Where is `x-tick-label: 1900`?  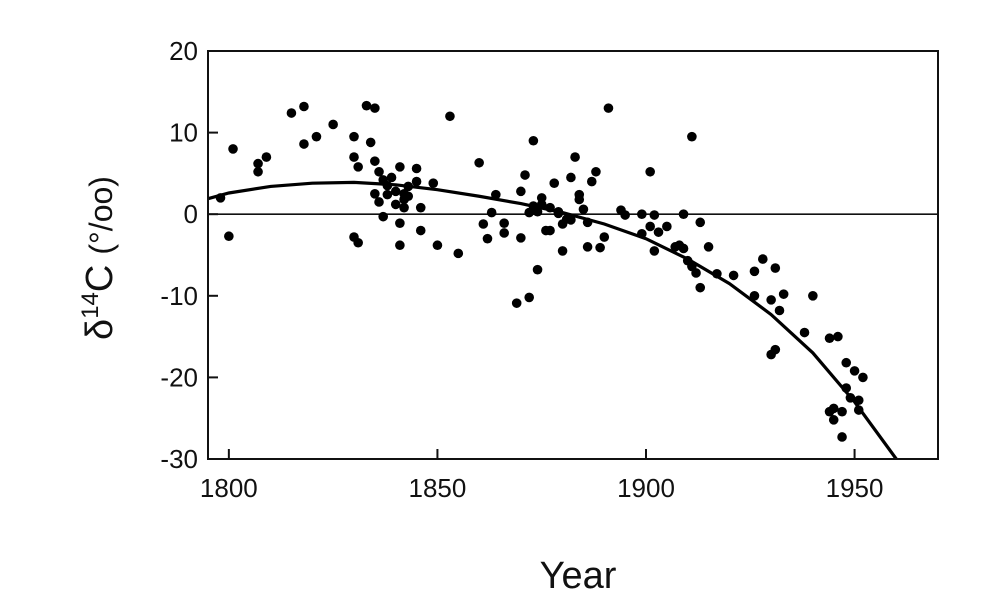 x-tick-label: 1900 is located at coordinates (646, 488).